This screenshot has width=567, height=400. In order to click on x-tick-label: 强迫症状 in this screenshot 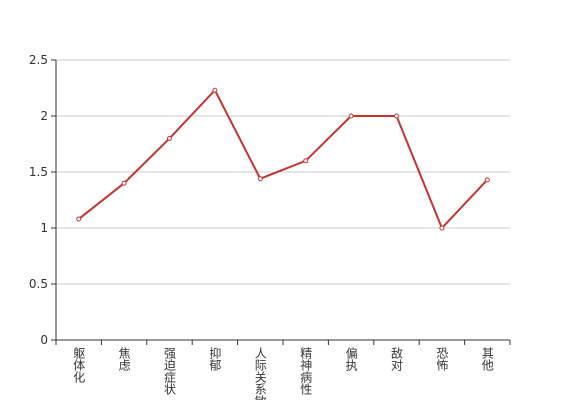, I will do `click(170, 371)`.